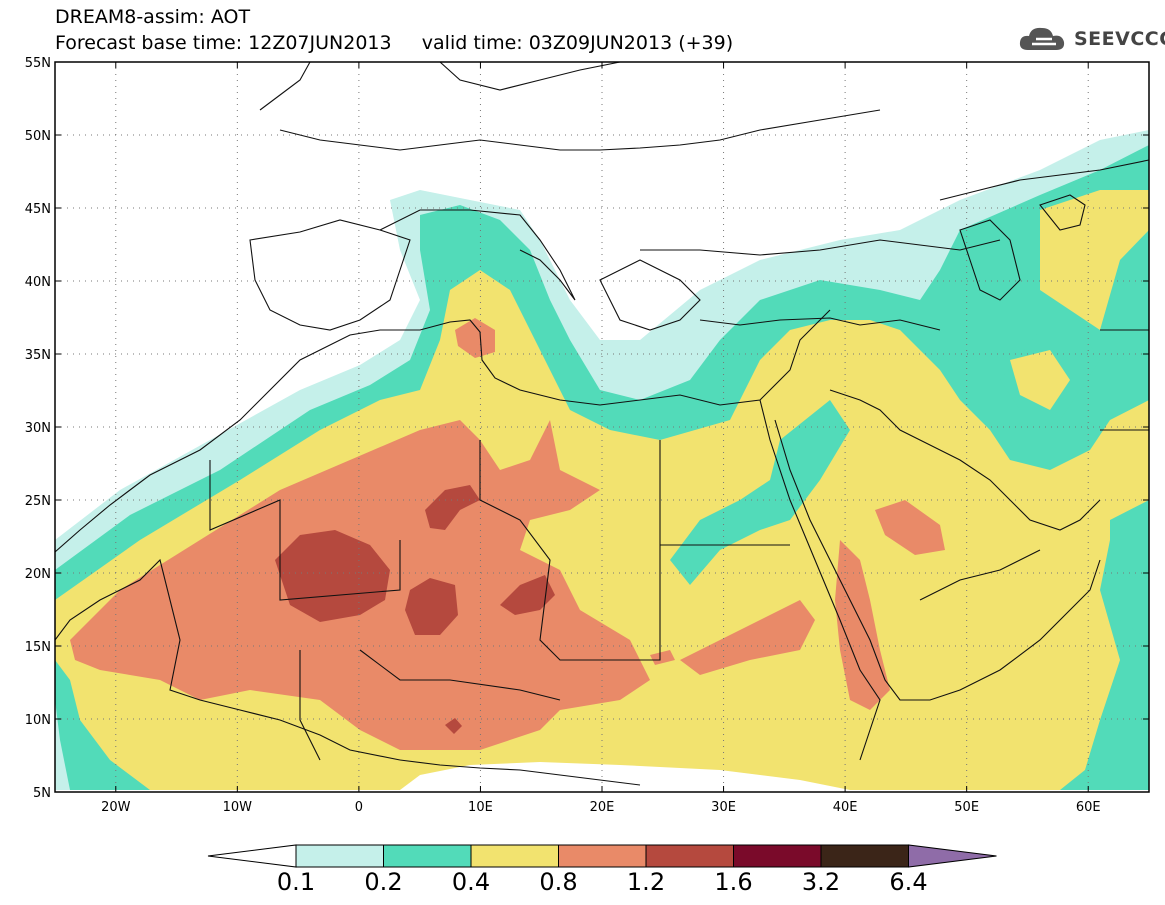  What do you see at coordinates (760, 492) in the screenshot?
I see `aot-pocket-0.2-arabia` at bounding box center [760, 492].